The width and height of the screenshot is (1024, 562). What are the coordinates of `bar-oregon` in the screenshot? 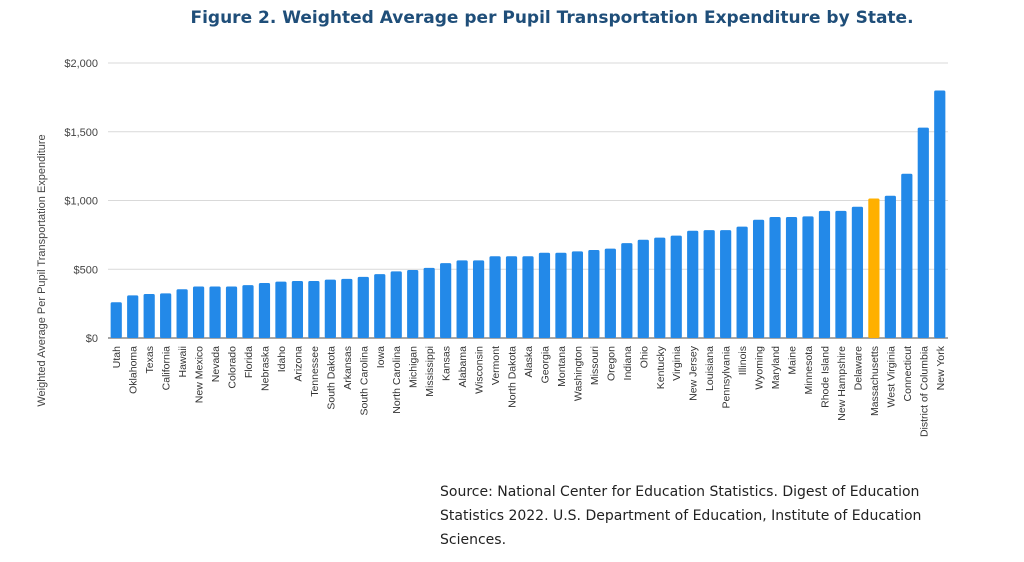 It's located at (610, 293).